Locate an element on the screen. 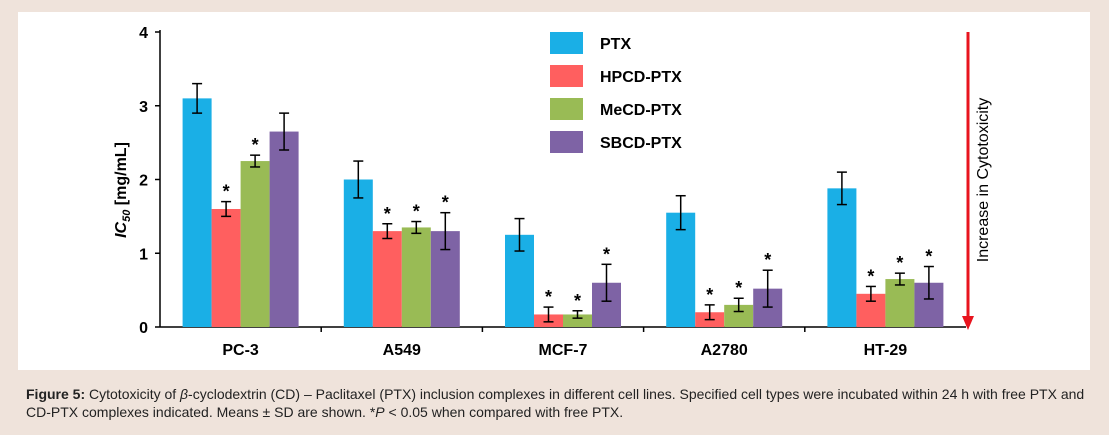  sig-marker-HPCD-PTX-MCF-7: * is located at coordinates (548, 297).